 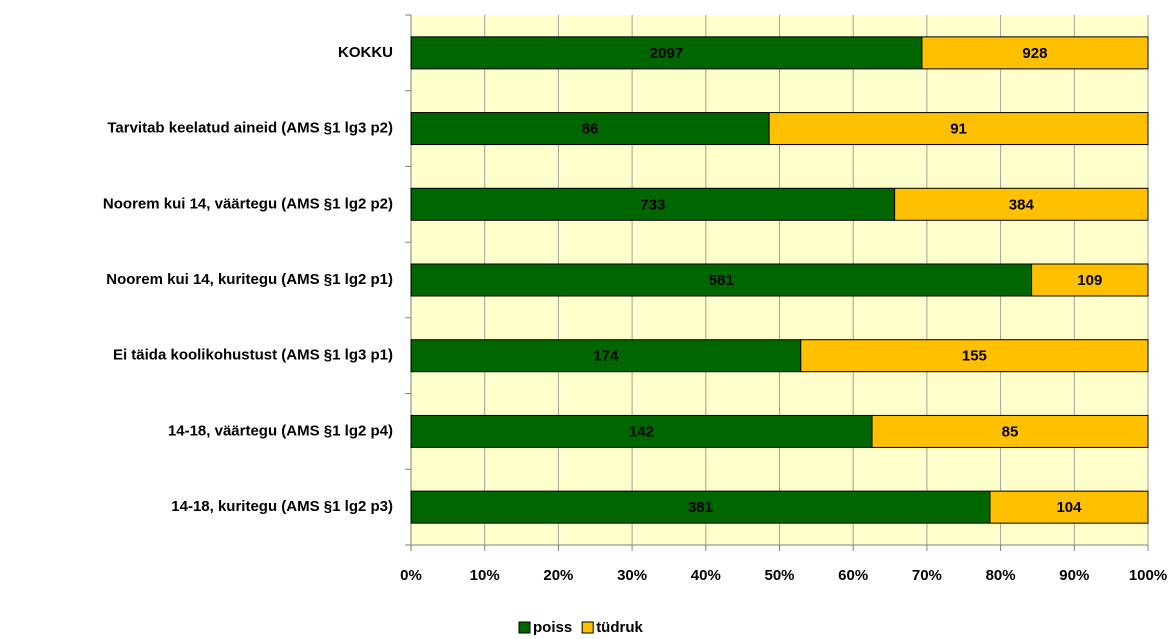 I want to click on x-tick-label: 60%, so click(x=853, y=575).